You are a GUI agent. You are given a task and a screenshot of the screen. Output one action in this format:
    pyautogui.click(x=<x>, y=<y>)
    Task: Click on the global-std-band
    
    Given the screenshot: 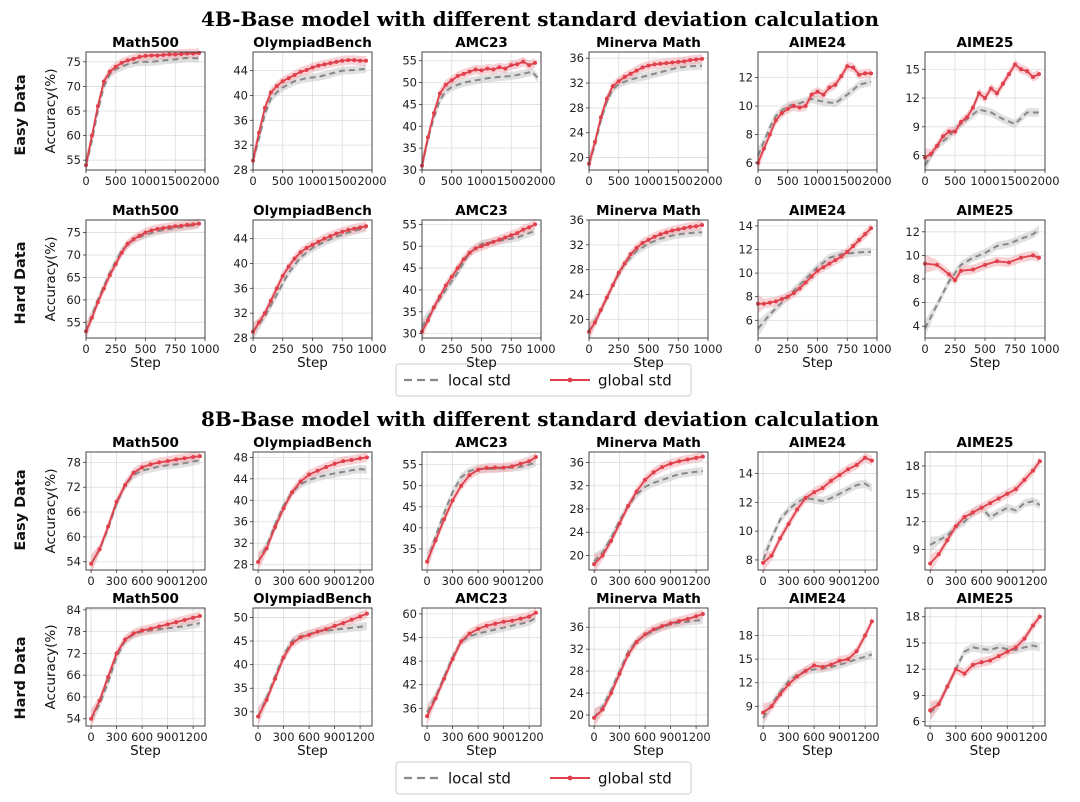 What is the action you would take?
    pyautogui.click(x=479, y=280)
    